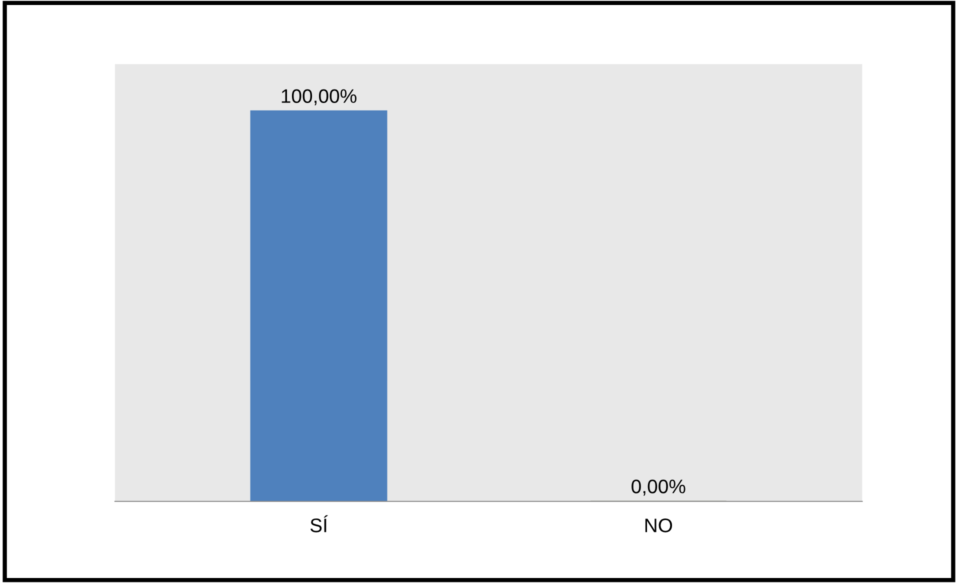 This screenshot has width=958, height=583. Describe the element at coordinates (658, 525) in the screenshot. I see `x-tick-label: NO` at that location.